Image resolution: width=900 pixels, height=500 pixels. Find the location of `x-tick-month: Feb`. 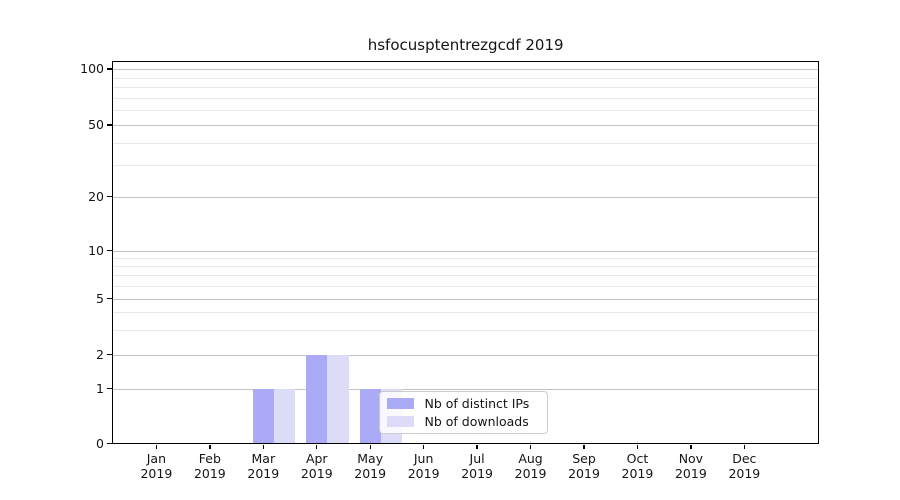

x-tick-month: Feb is located at coordinates (209, 458).